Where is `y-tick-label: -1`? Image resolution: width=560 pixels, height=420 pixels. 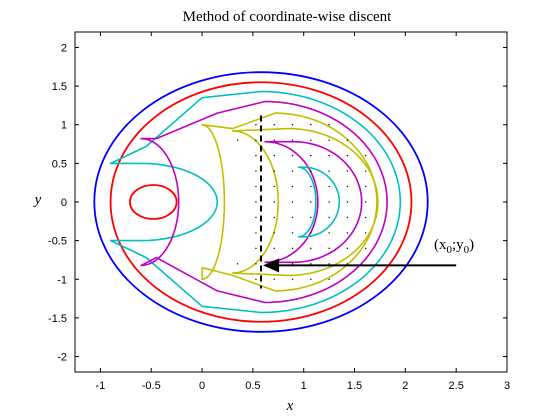
y-tick-label: -1 is located at coordinates (62, 280).